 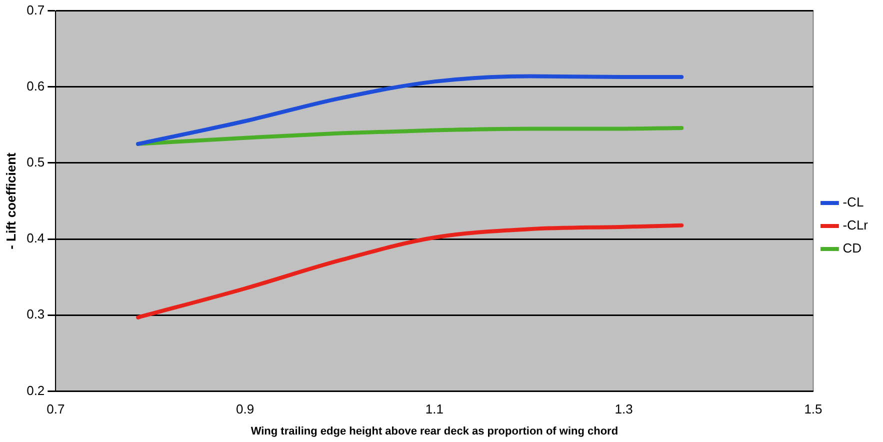 What do you see at coordinates (35, 238) in the screenshot?
I see `y-tick-label: 0.4` at bounding box center [35, 238].